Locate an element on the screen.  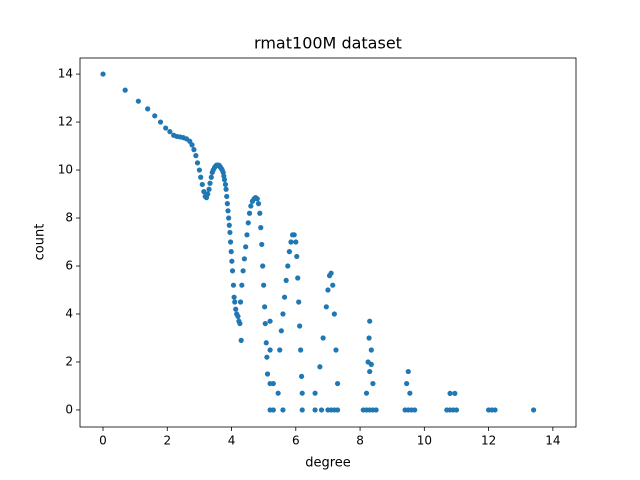
chart-title: rmat100M dataset is located at coordinates (328, 43).